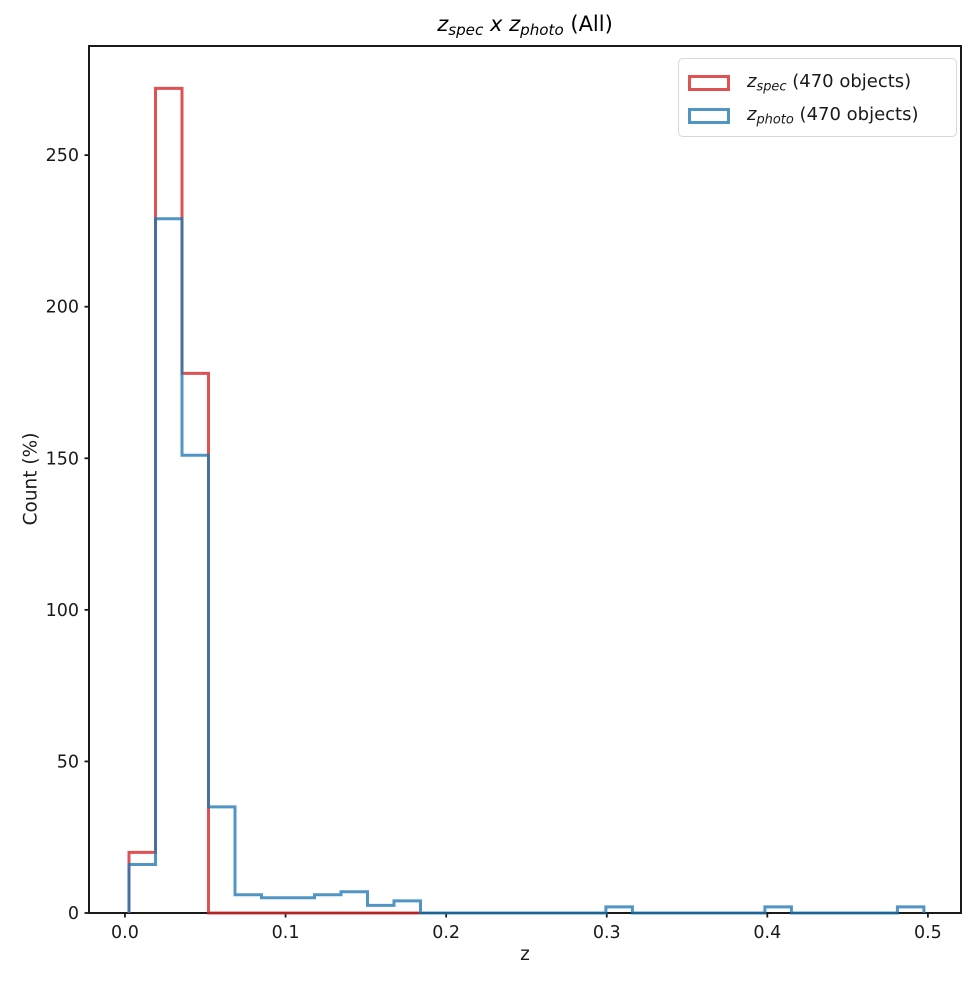 The height and width of the screenshot is (985, 977). What do you see at coordinates (62, 459) in the screenshot?
I see `y-tick-label: 150` at bounding box center [62, 459].